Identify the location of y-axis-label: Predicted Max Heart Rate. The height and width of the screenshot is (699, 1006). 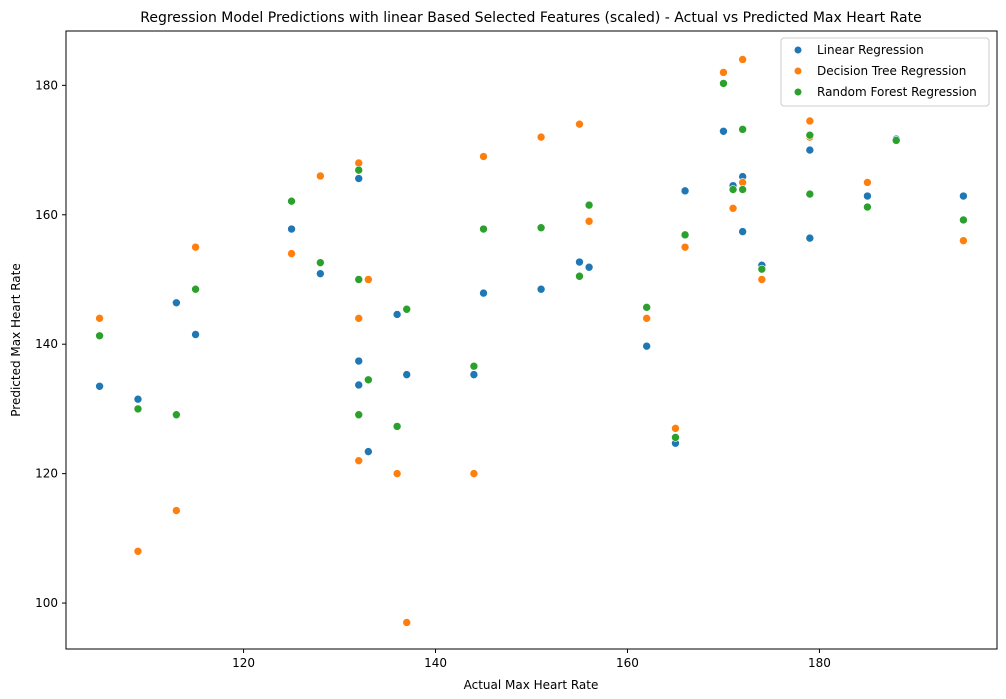
(16, 340).